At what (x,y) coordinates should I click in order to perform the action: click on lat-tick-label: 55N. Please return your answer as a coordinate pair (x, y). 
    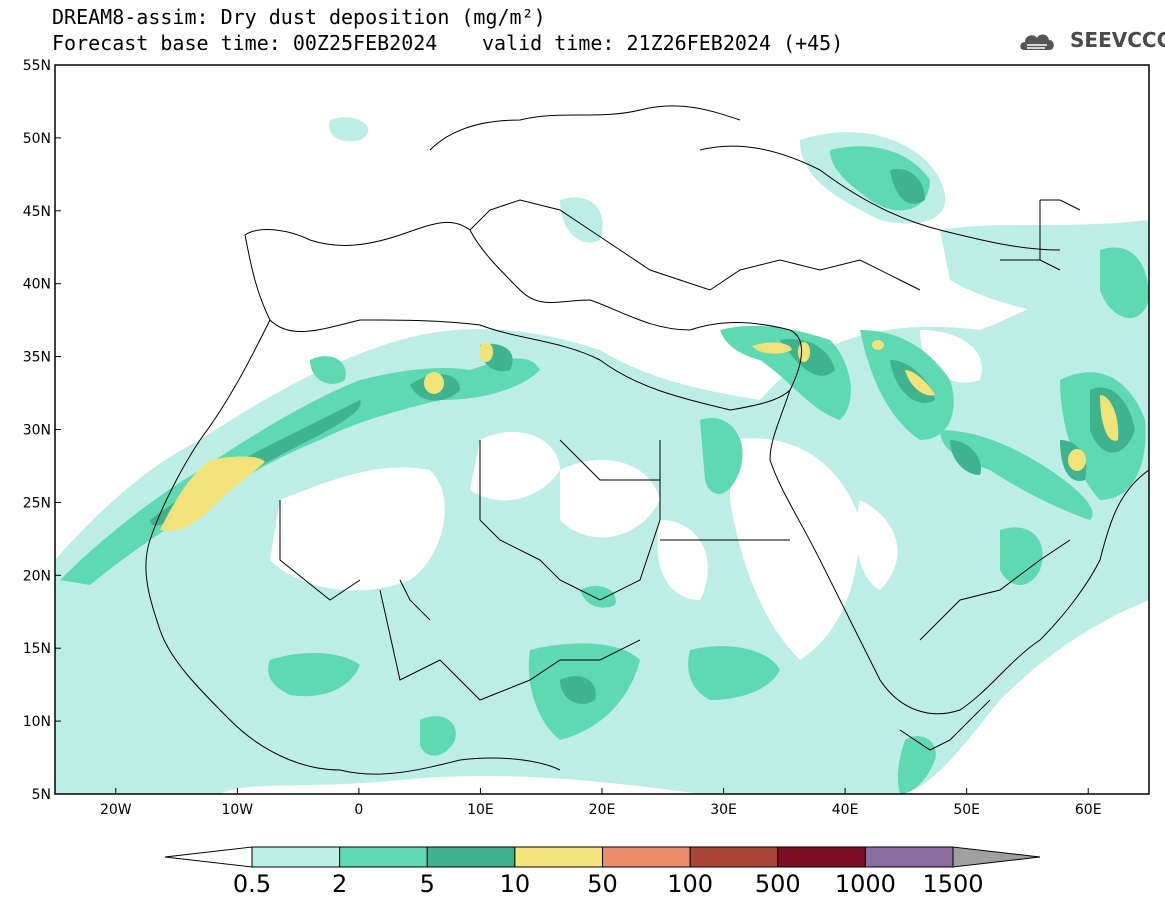
    Looking at the image, I should click on (37, 66).